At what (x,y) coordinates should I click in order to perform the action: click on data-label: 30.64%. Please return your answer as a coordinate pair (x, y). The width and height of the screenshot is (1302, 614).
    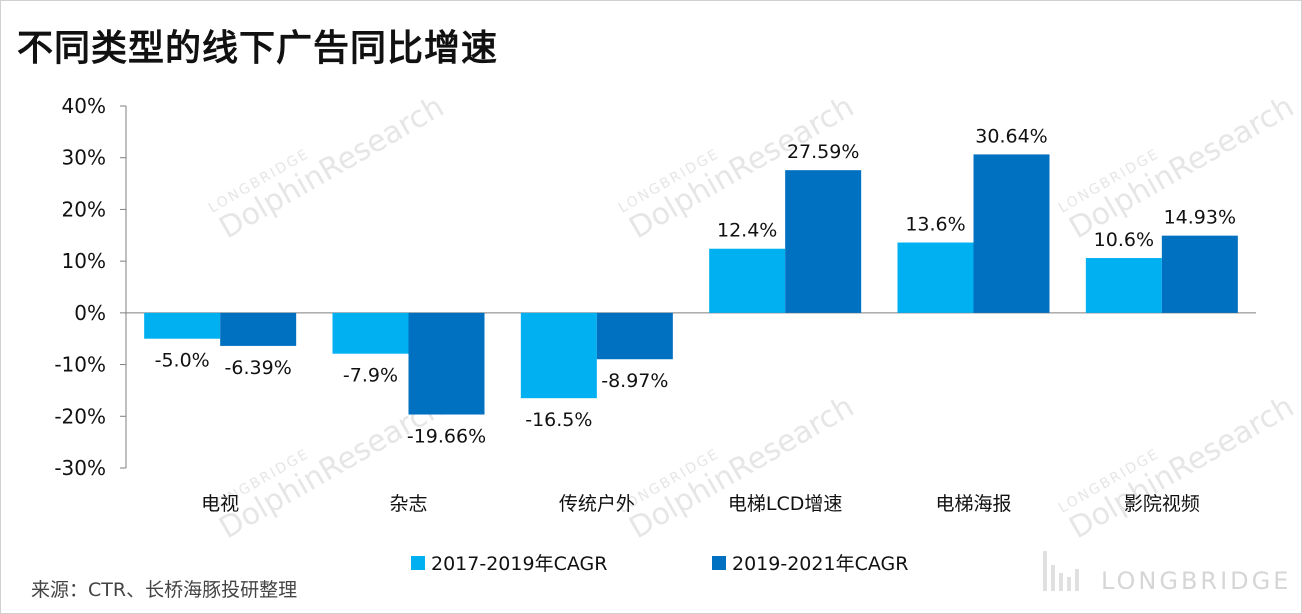
    Looking at the image, I should click on (1011, 136).